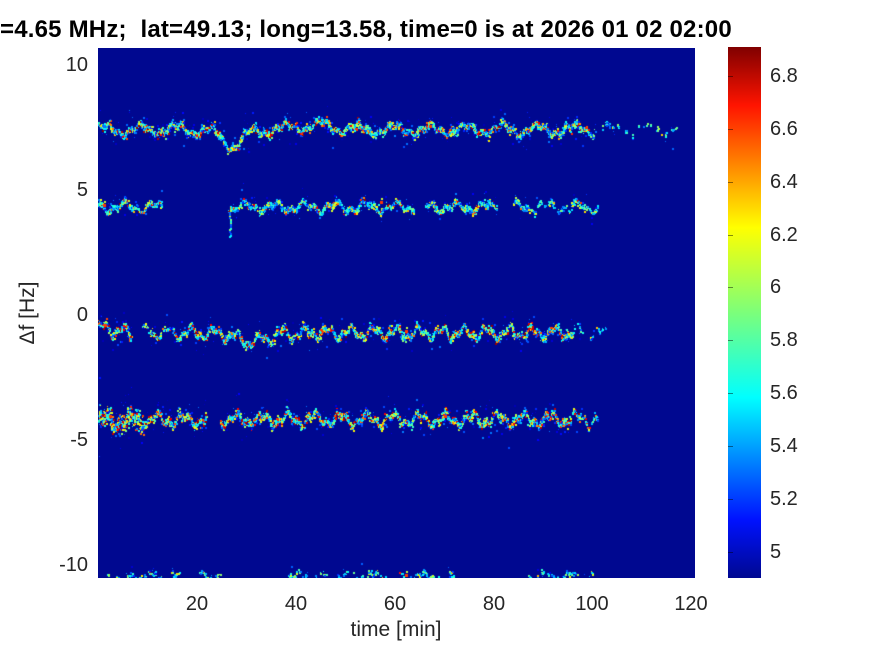  What do you see at coordinates (76, 65) in the screenshot?
I see `y-tick-label: 10` at bounding box center [76, 65].